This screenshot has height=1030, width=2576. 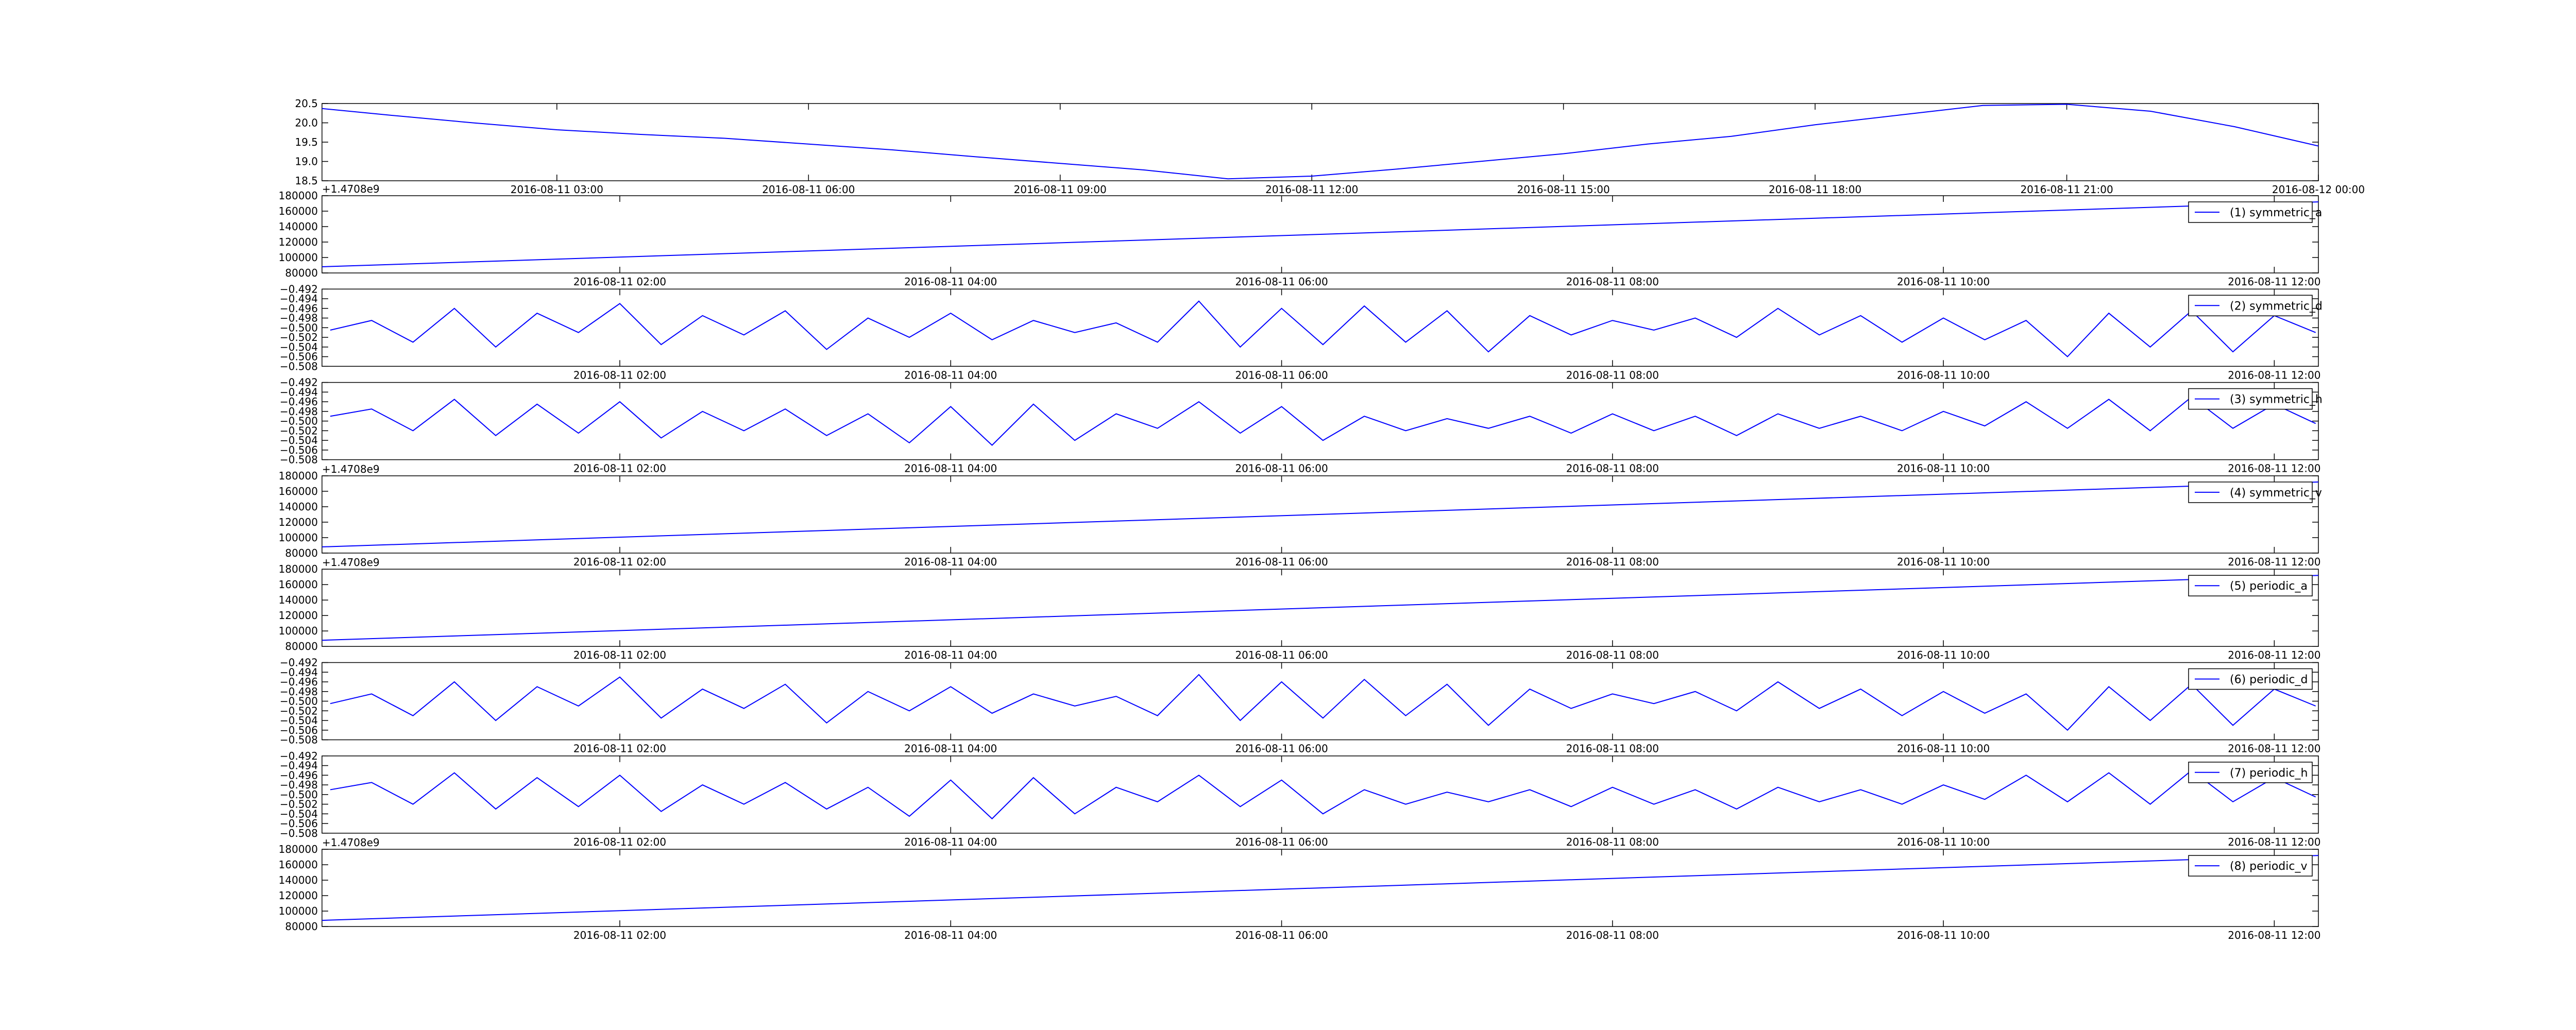 I want to click on y-tick-label: 20.5, so click(x=306, y=103).